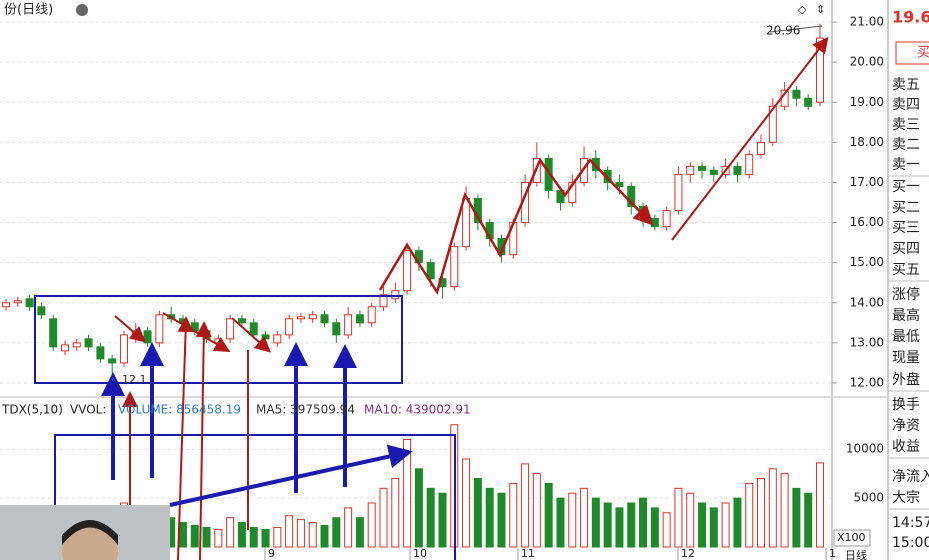 The width and height of the screenshot is (929, 560). What do you see at coordinates (906, 145) in the screenshot?
I see `panel-row-label: 卖二` at bounding box center [906, 145].